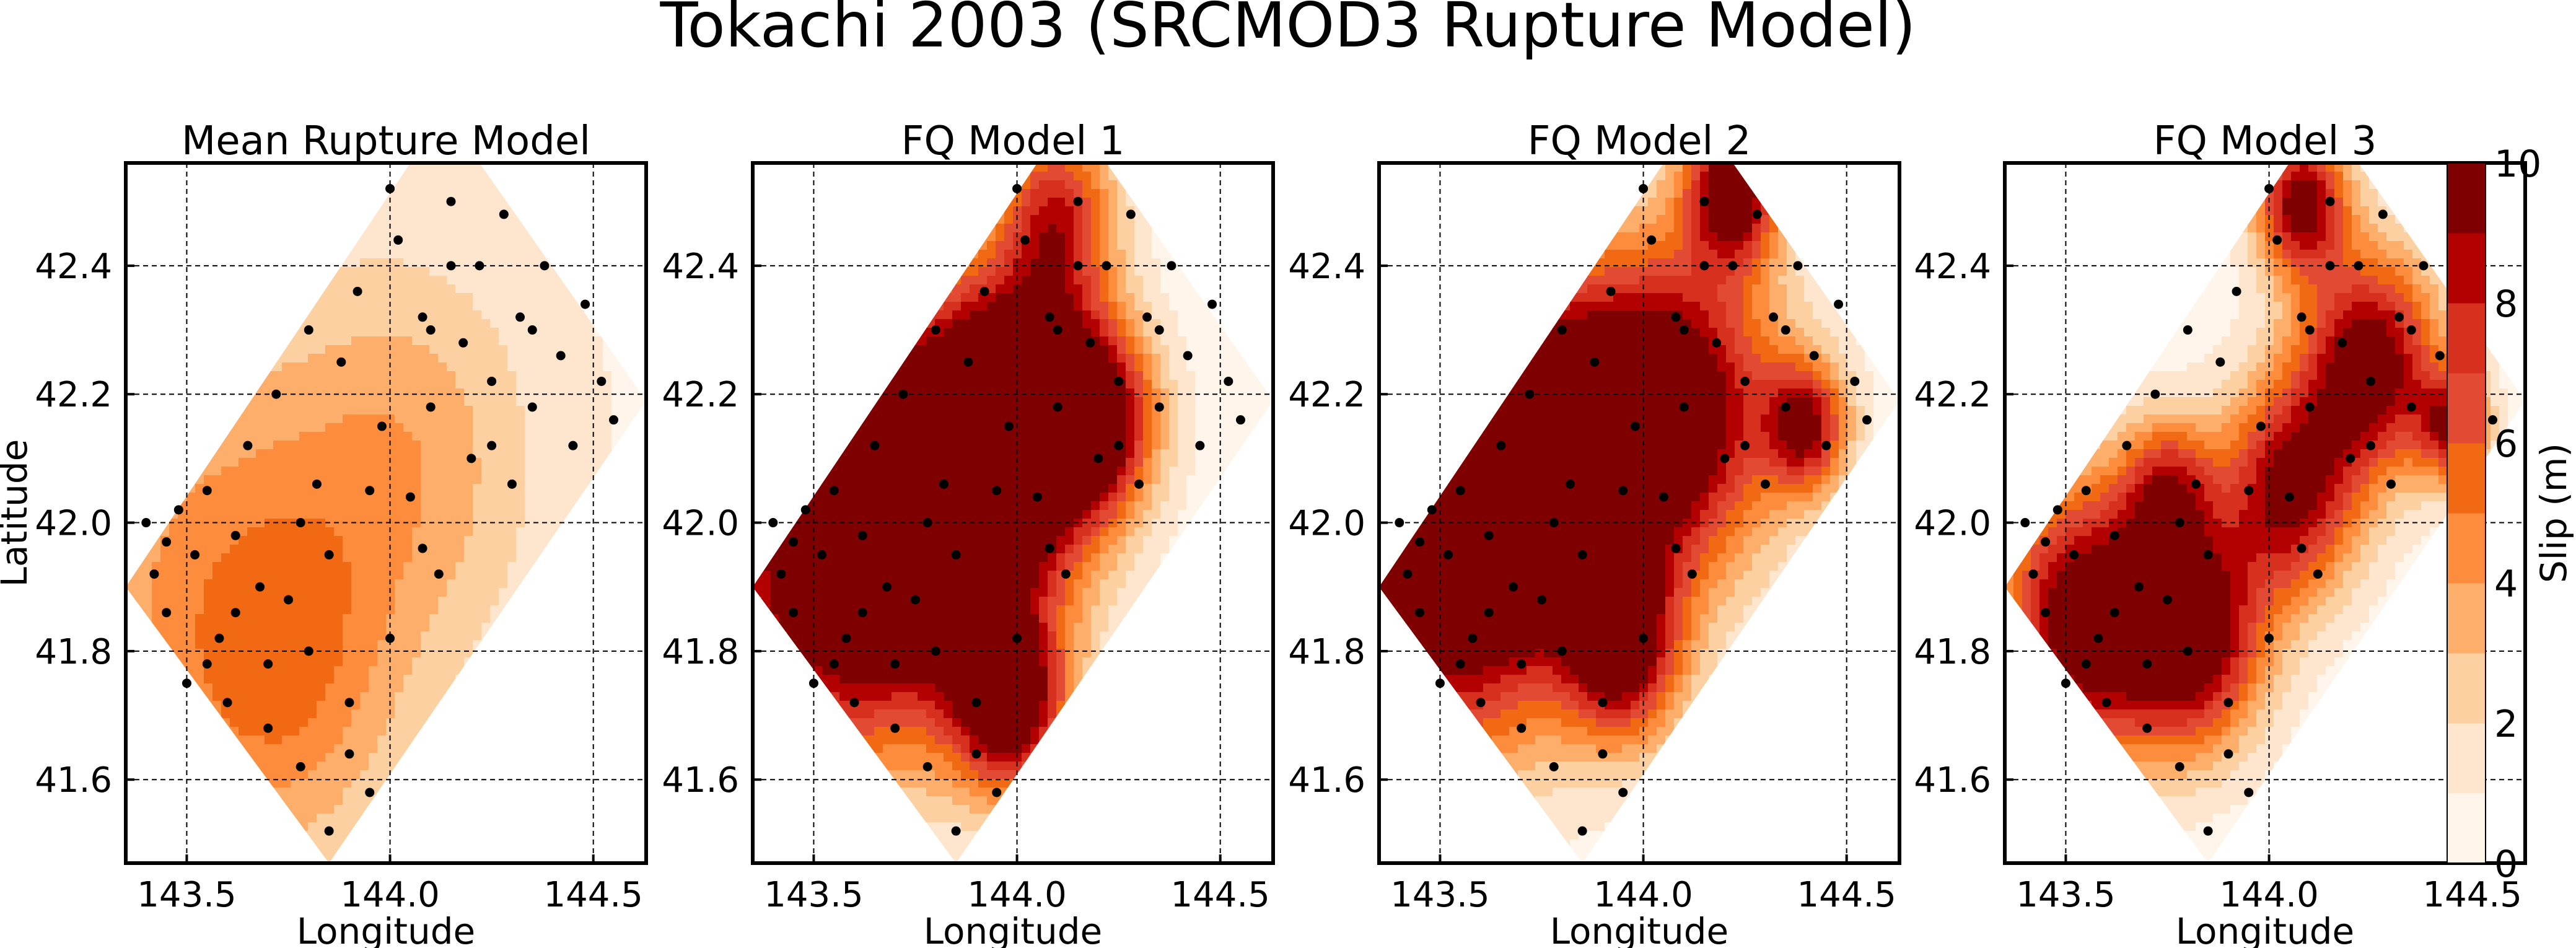  What do you see at coordinates (1639, 141) in the screenshot?
I see `panel-title: FQ Model 2` at bounding box center [1639, 141].